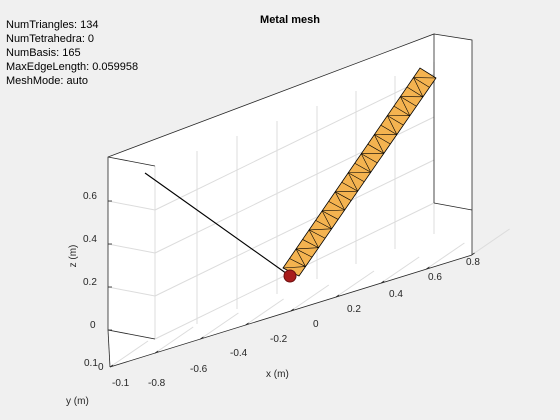 The height and width of the screenshot is (420, 560). Describe the element at coordinates (90, 282) in the screenshot. I see `z-tick-label: 0.2` at that location.